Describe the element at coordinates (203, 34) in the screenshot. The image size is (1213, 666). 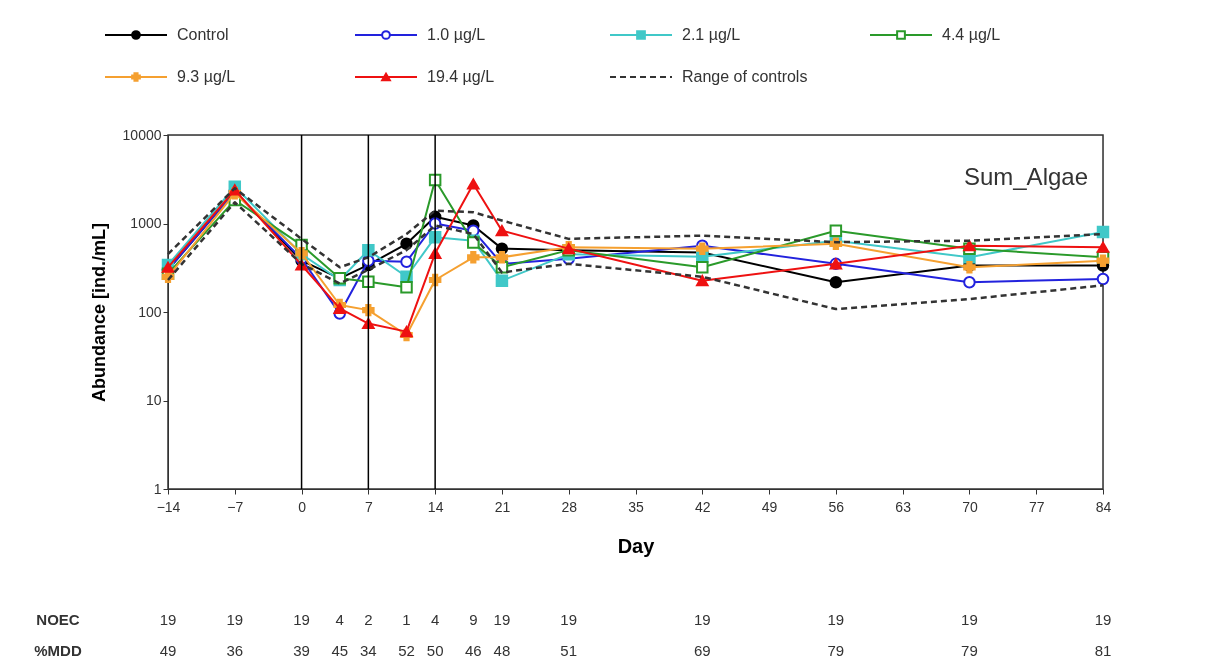
I see `legend-label: Control` at that location.